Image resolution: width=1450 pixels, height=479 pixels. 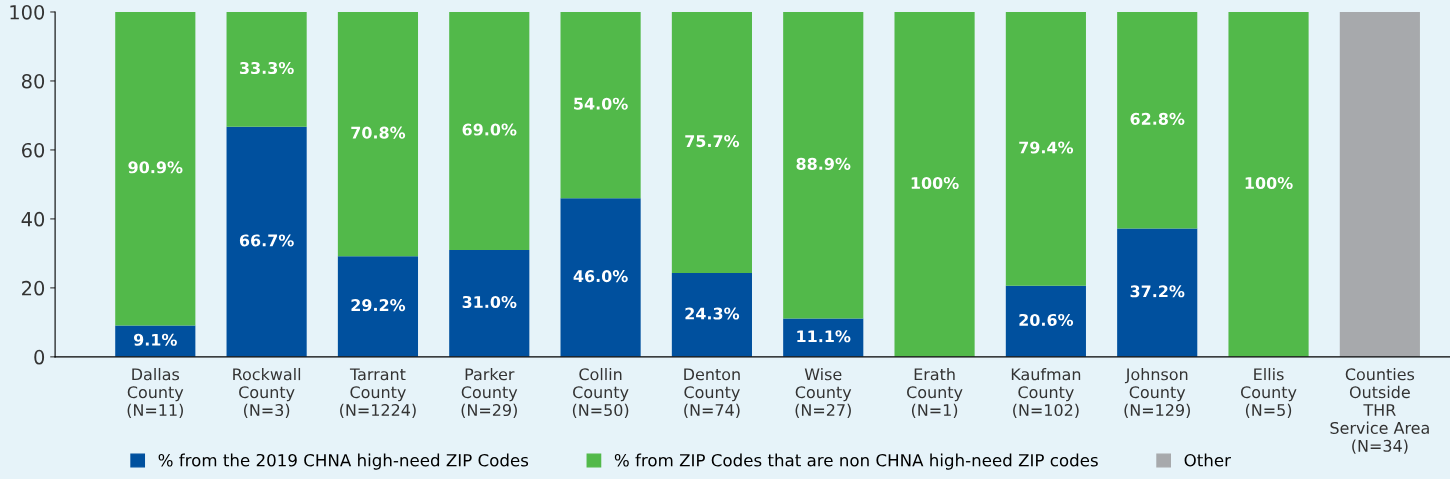 I want to click on data-label: 79.4%, so click(x=1046, y=147).